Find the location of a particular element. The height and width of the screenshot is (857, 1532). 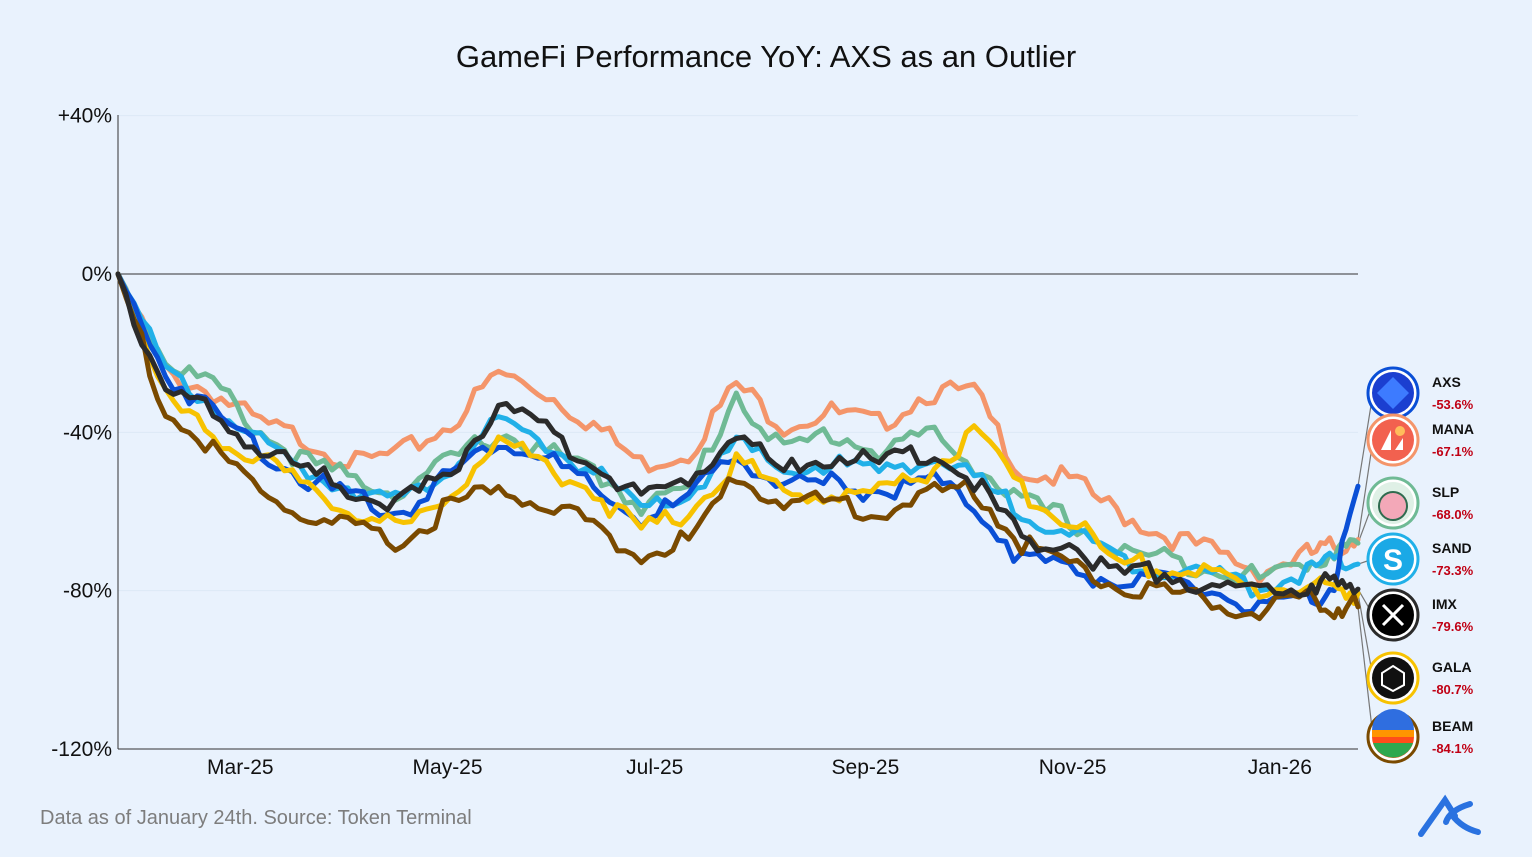

legend-label-slp: SLP is located at coordinates (1445, 492).